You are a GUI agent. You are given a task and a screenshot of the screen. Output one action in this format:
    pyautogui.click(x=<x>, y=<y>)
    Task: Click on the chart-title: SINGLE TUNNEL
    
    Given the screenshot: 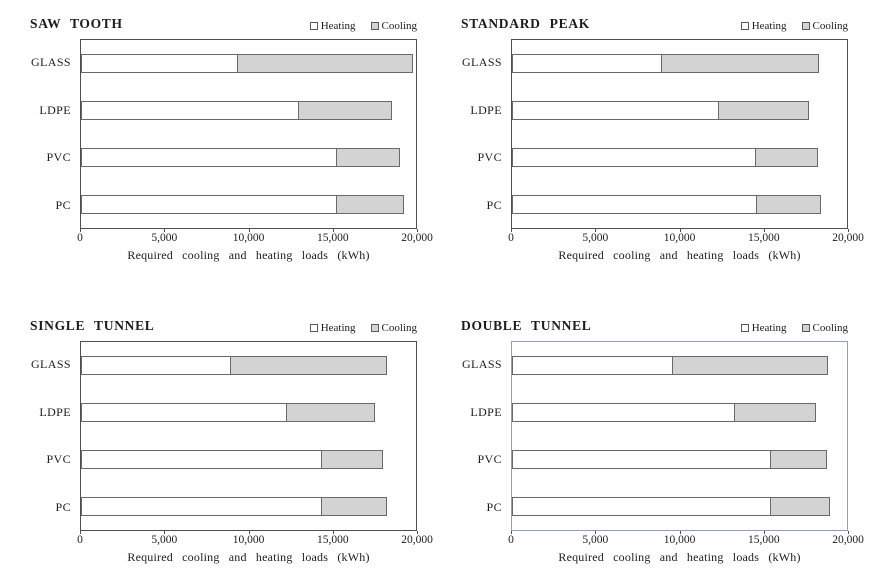 What is the action you would take?
    pyautogui.click(x=92, y=325)
    